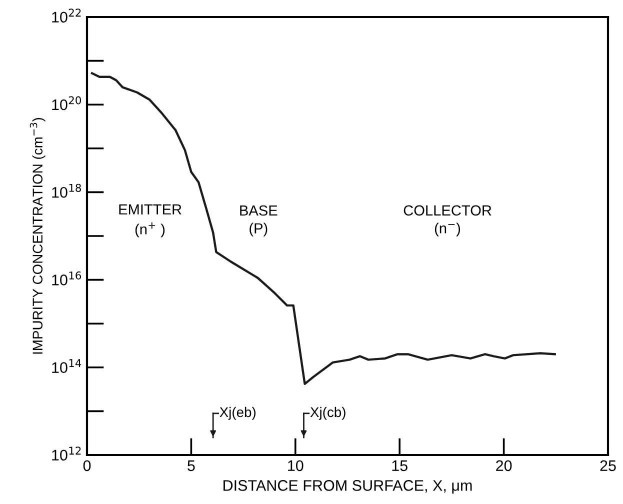  I want to click on ref-line-label: Xj(eb), so click(238, 413).